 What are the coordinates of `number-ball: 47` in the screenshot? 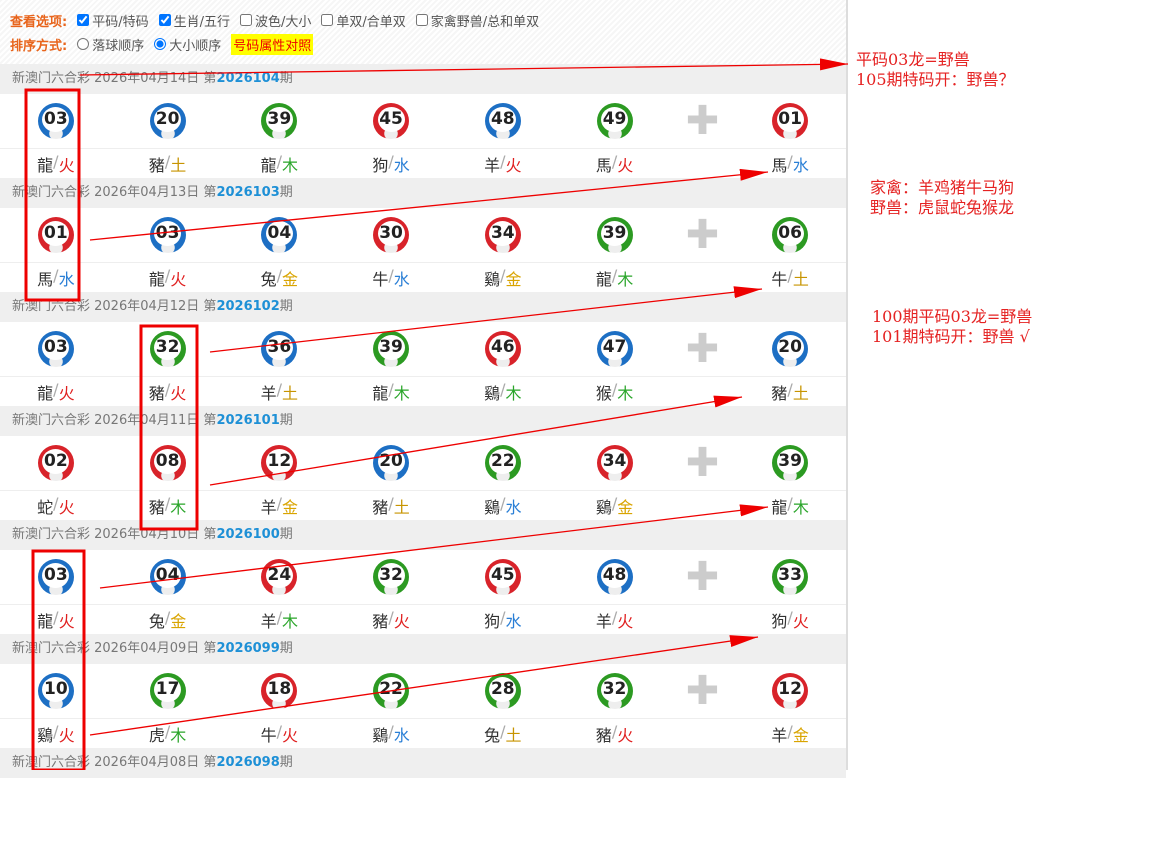 It's located at (614, 349).